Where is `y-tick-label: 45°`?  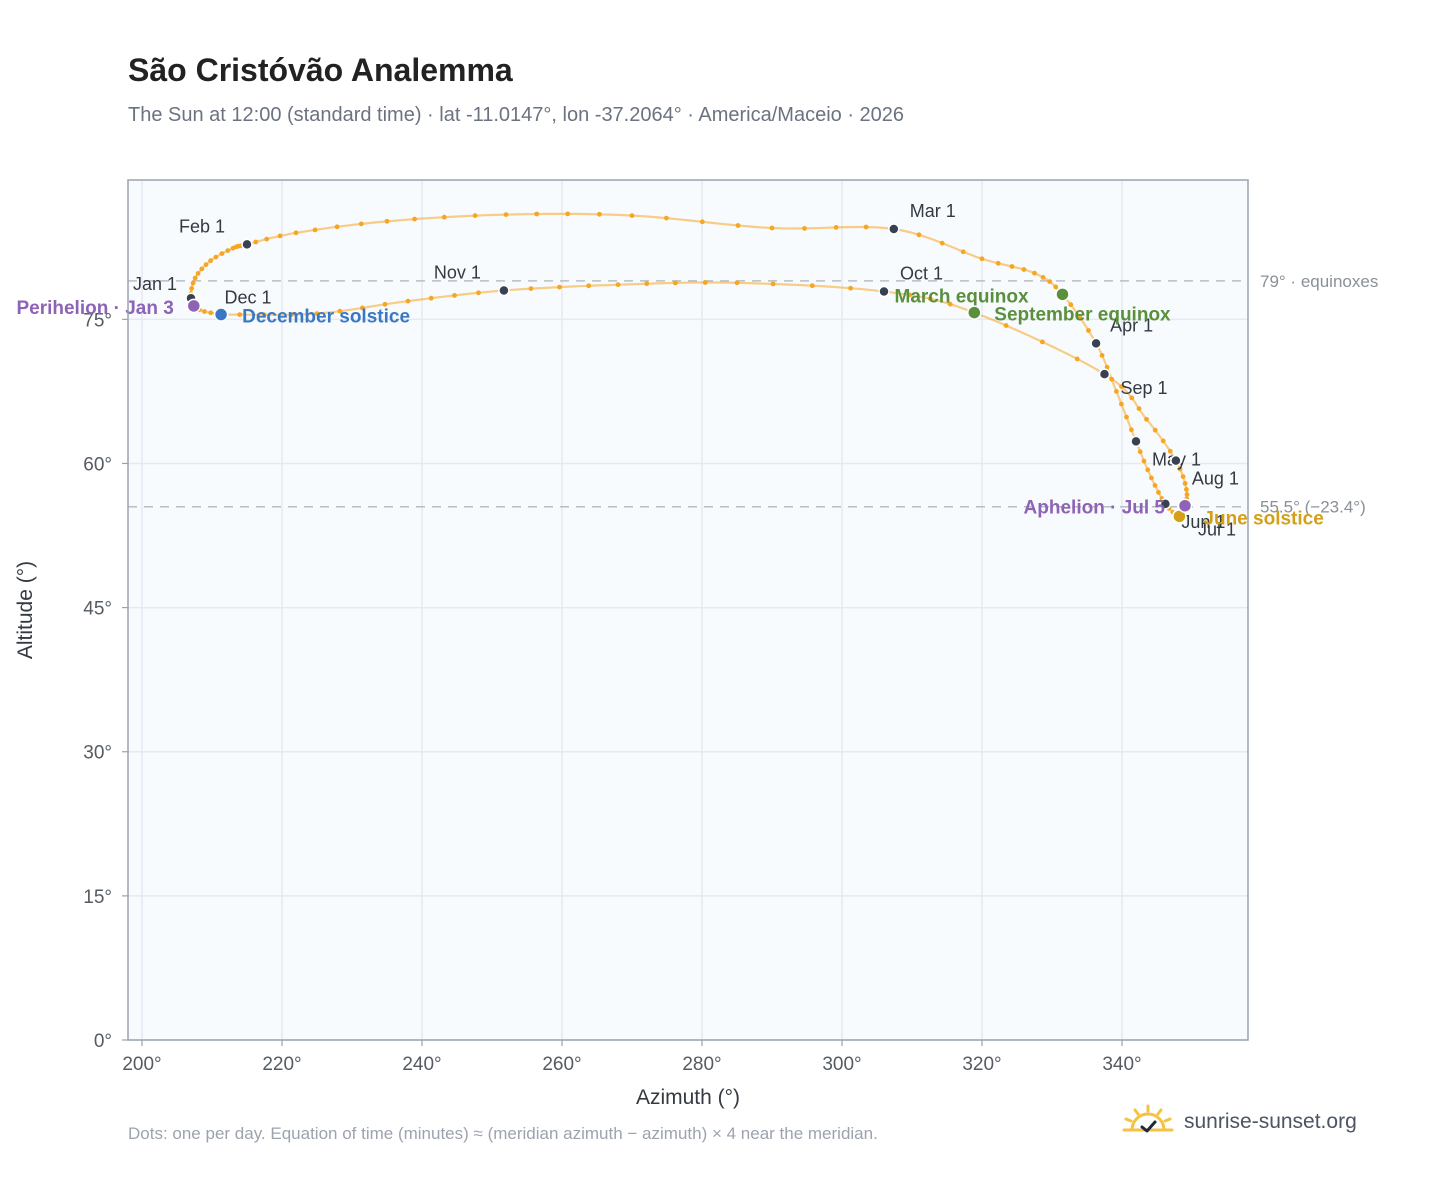
y-tick-label: 45° is located at coordinates (97, 609).